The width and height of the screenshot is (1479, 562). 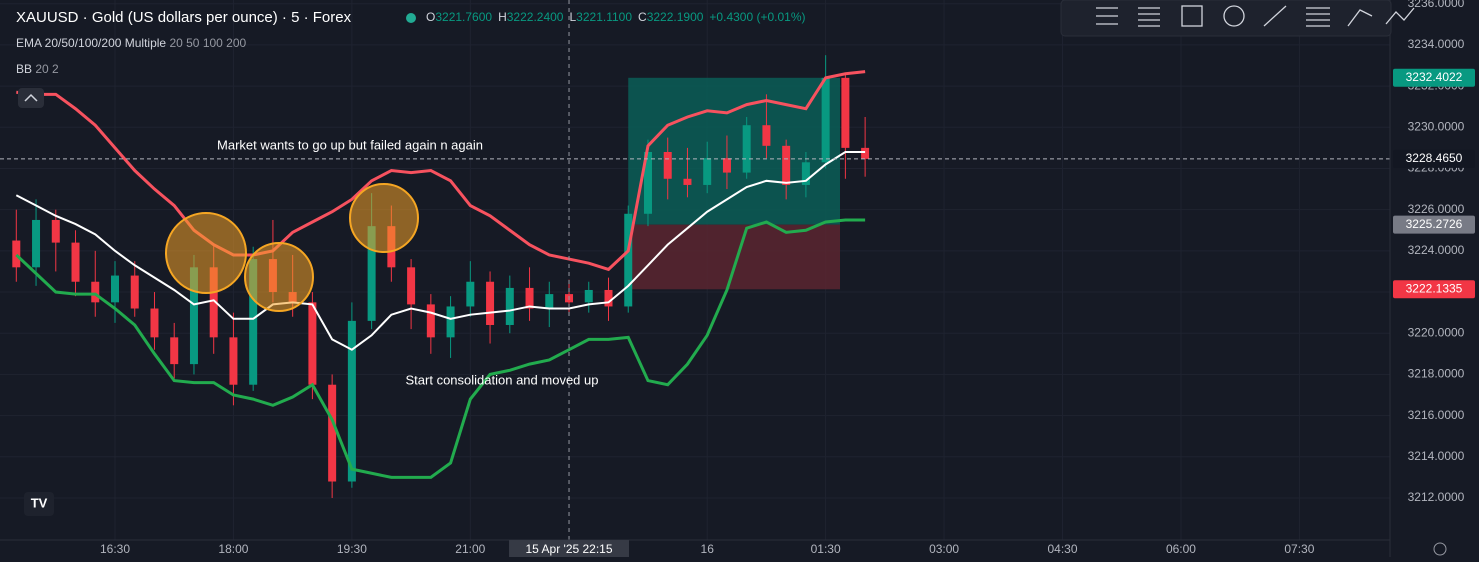 I want to click on ohlc-value: 3222.2400, so click(x=535, y=17).